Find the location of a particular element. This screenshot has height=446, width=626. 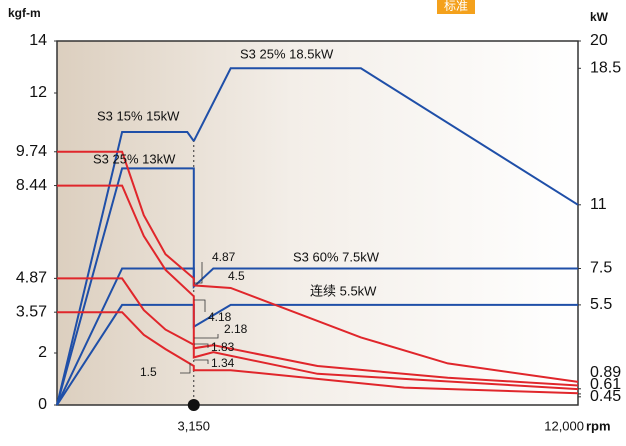

y-tick-label: 14 is located at coordinates (38, 40).